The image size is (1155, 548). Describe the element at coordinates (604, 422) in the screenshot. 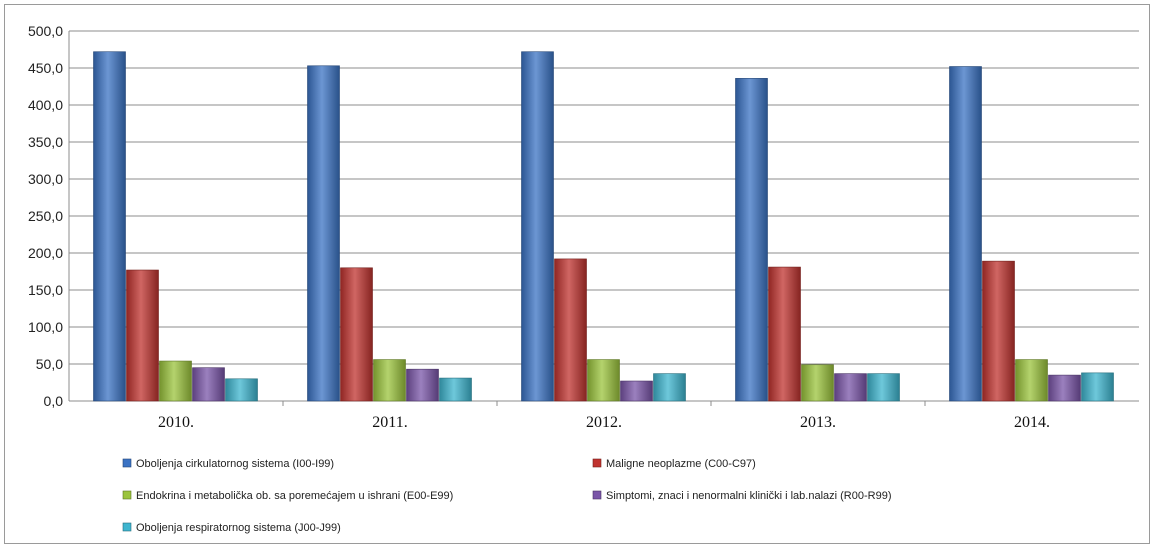

I see `x-tick-label: 2012.` at that location.